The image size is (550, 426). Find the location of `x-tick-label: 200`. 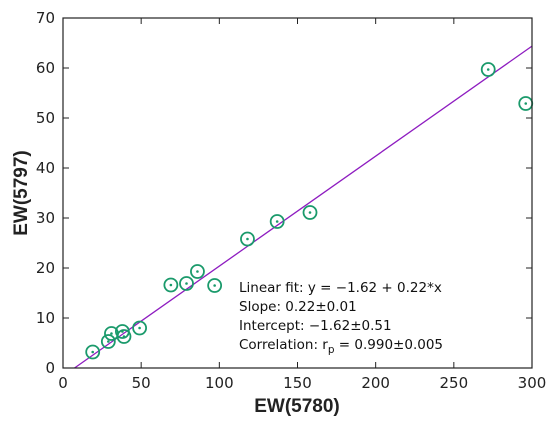

x-tick-label: 200 is located at coordinates (375, 383).